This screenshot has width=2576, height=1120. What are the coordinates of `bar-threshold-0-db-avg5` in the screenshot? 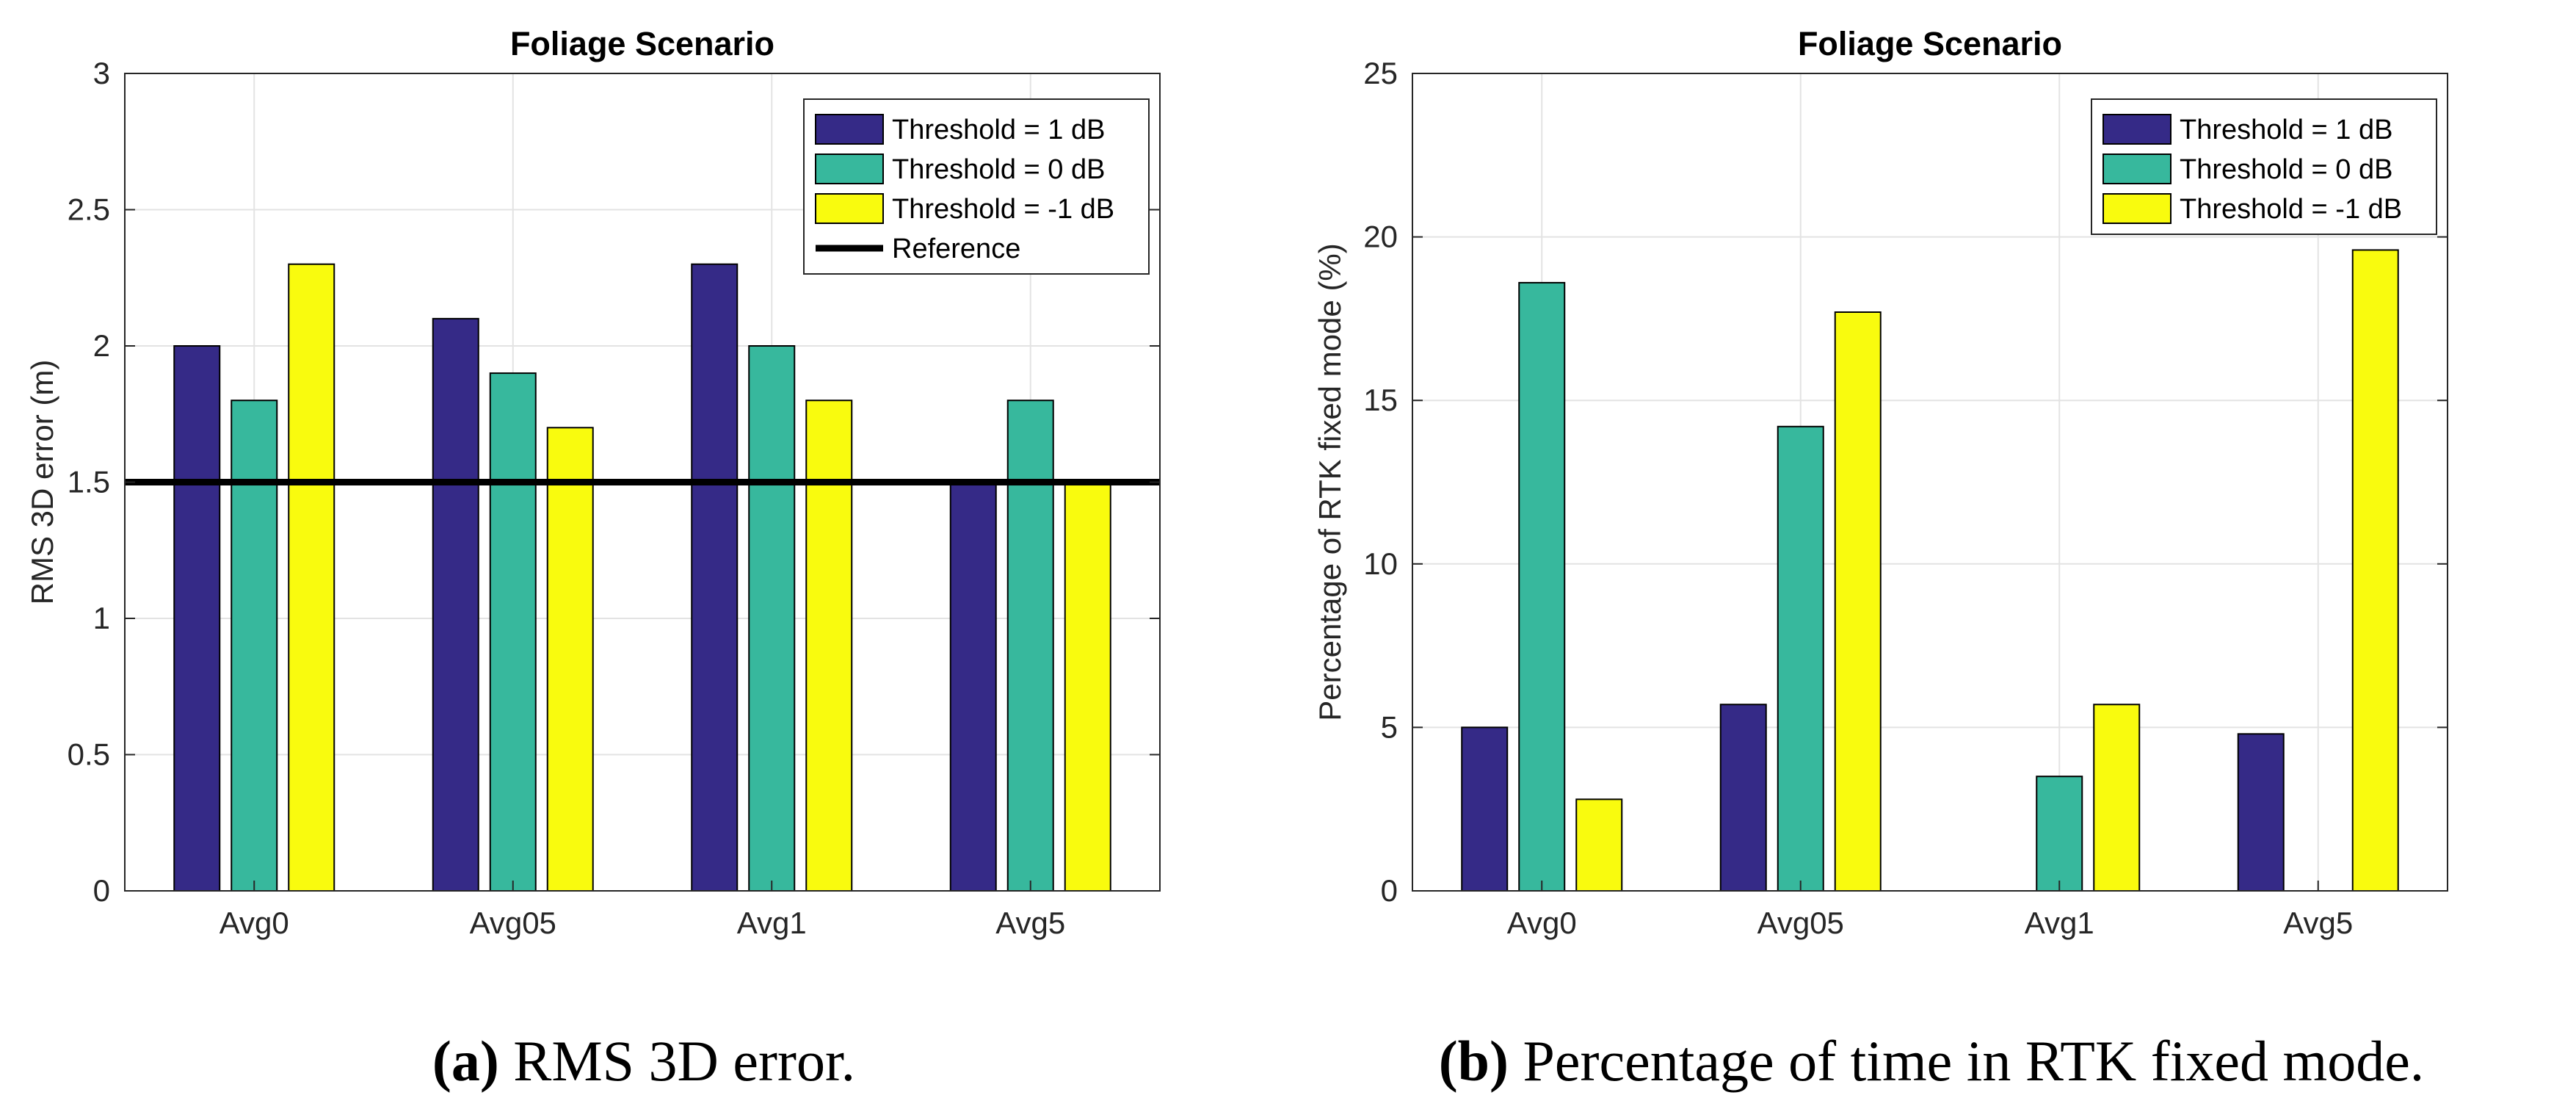 It's located at (1030, 646).